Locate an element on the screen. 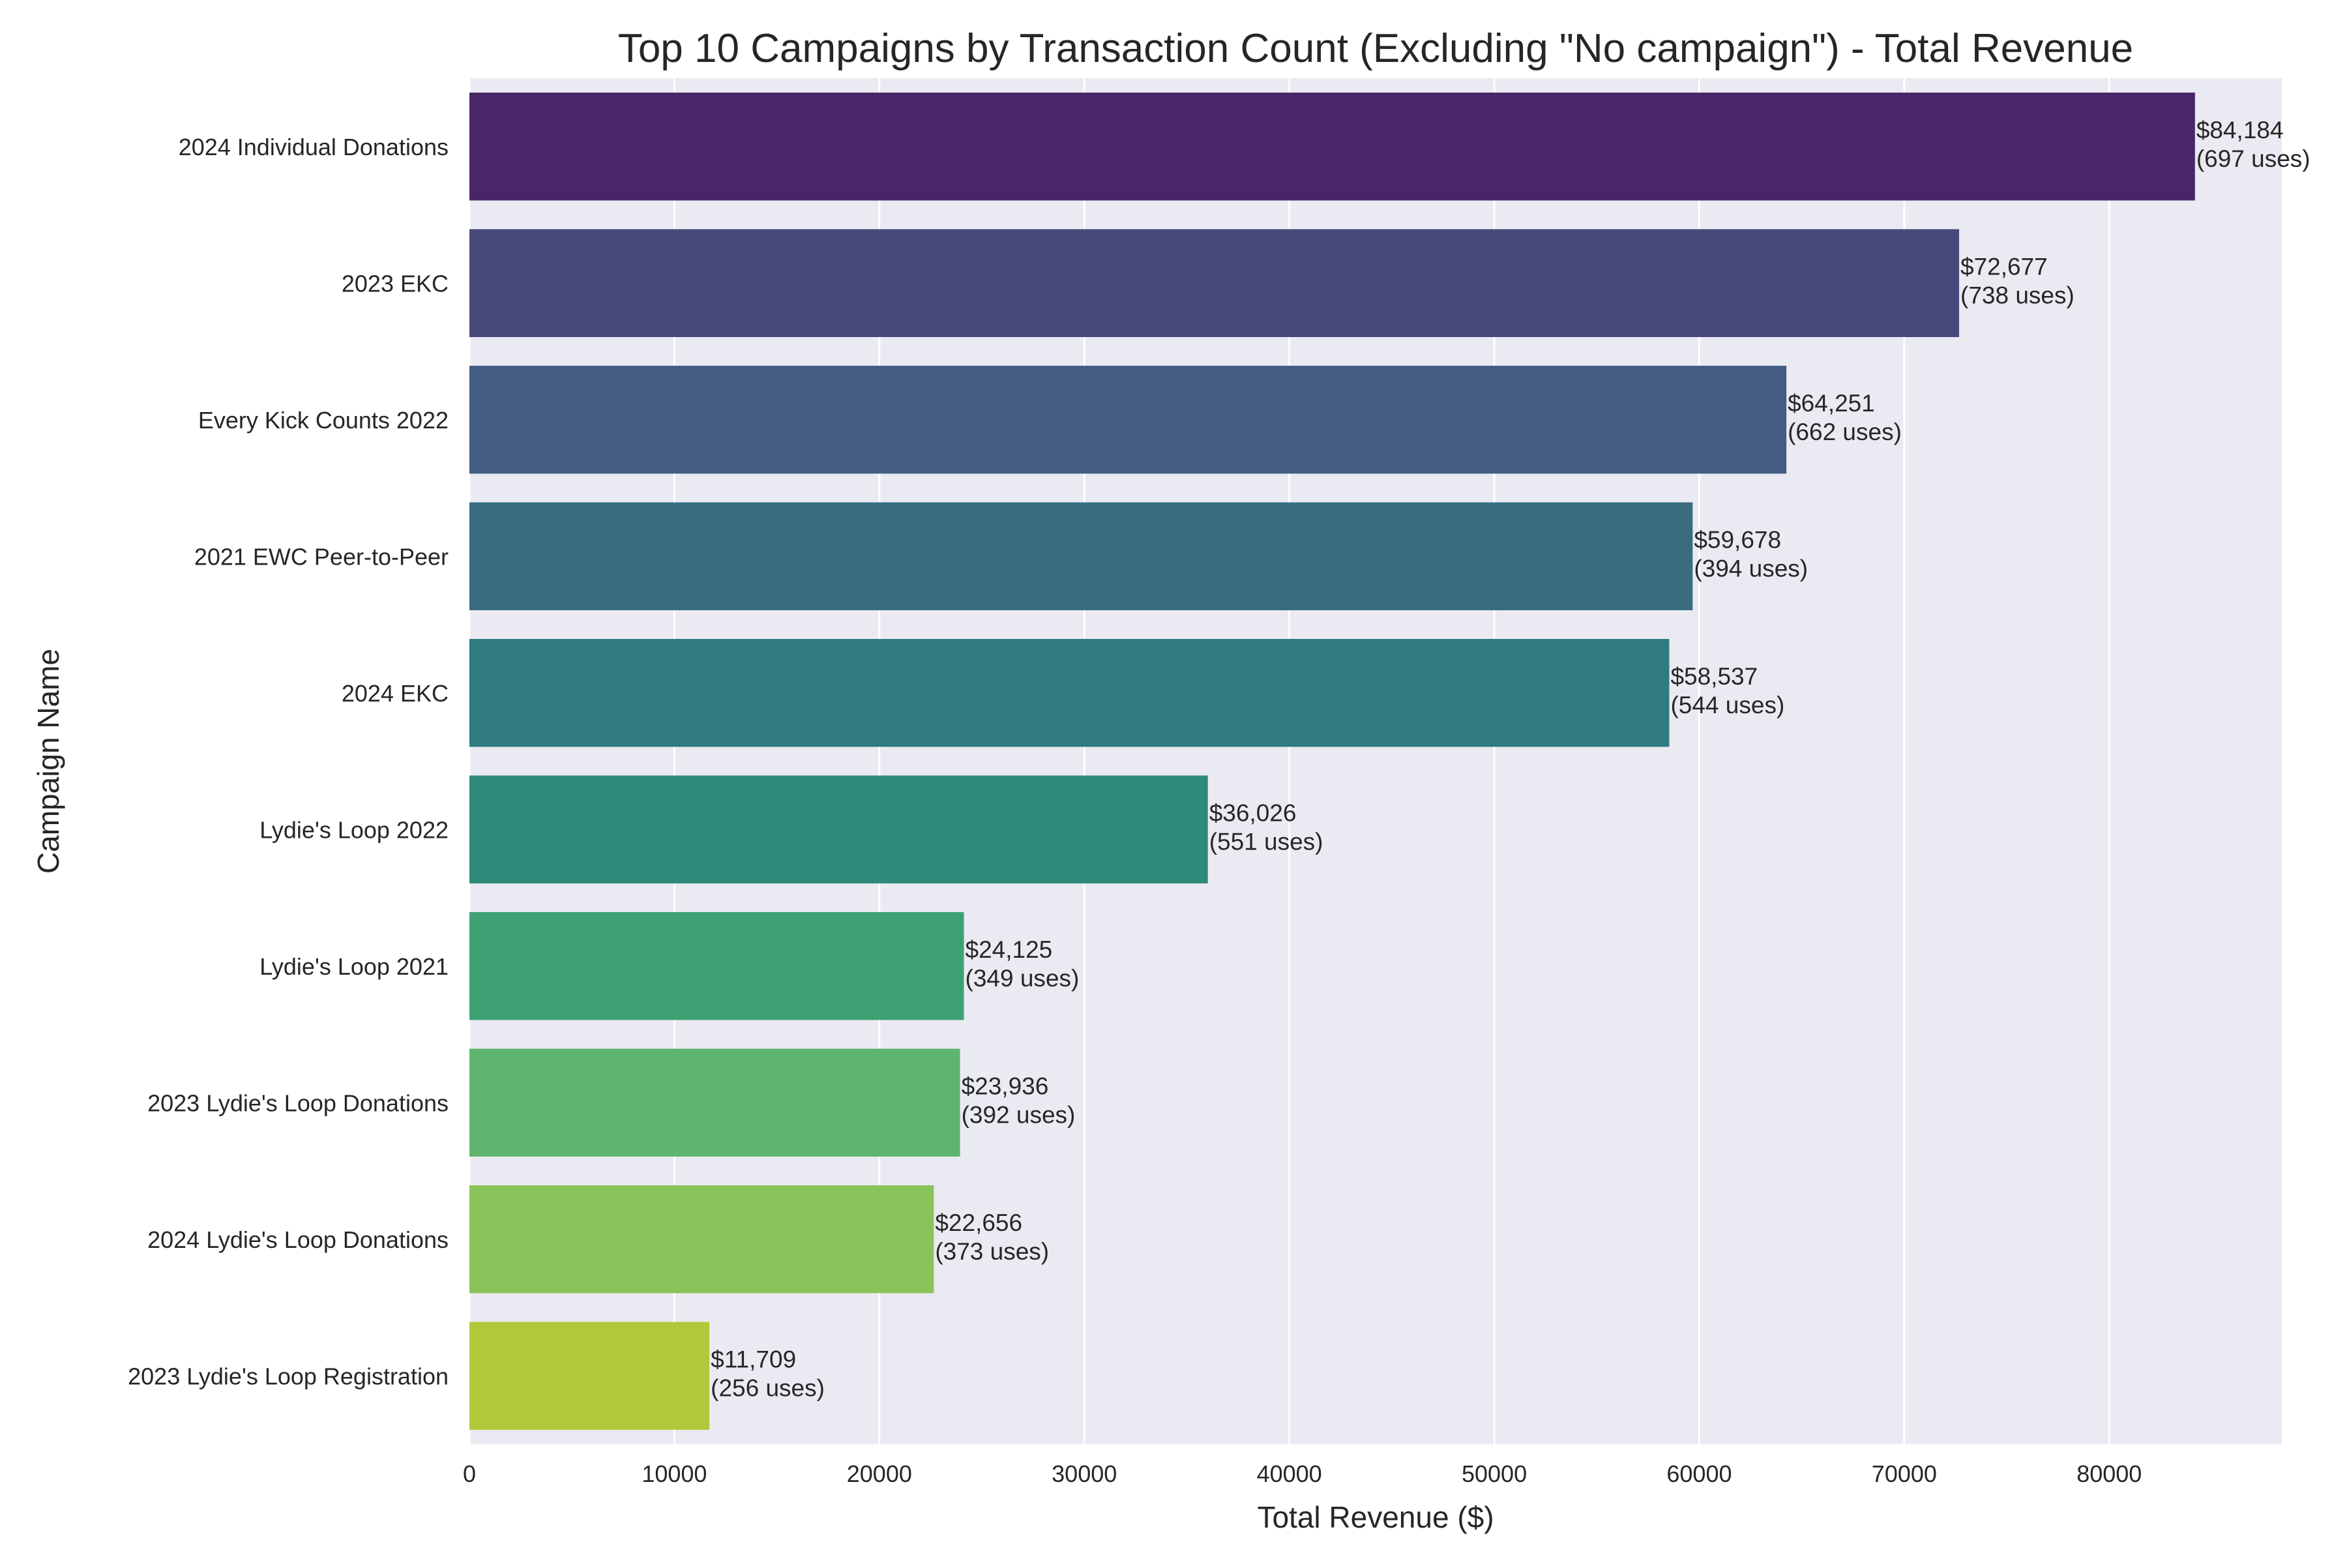  bar-value-label: $59,678 is located at coordinates (1737, 539).